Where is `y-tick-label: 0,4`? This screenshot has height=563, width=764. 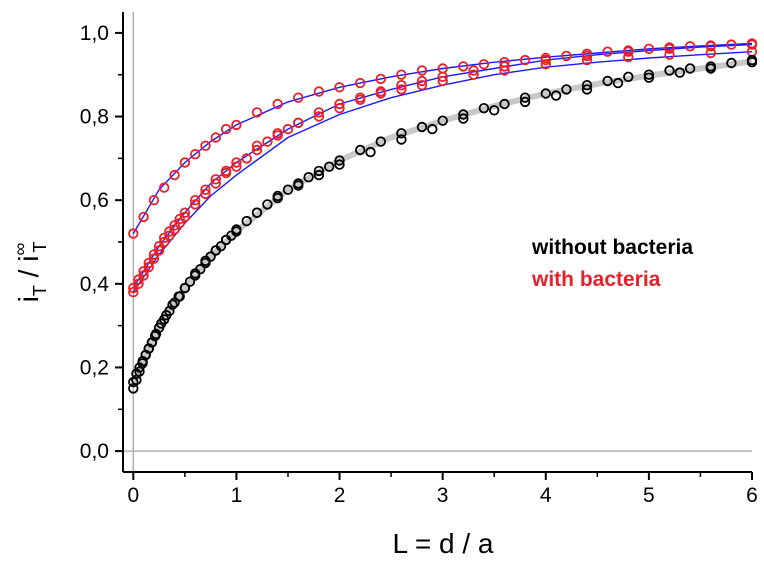
y-tick-label: 0,4 is located at coordinates (95, 284).